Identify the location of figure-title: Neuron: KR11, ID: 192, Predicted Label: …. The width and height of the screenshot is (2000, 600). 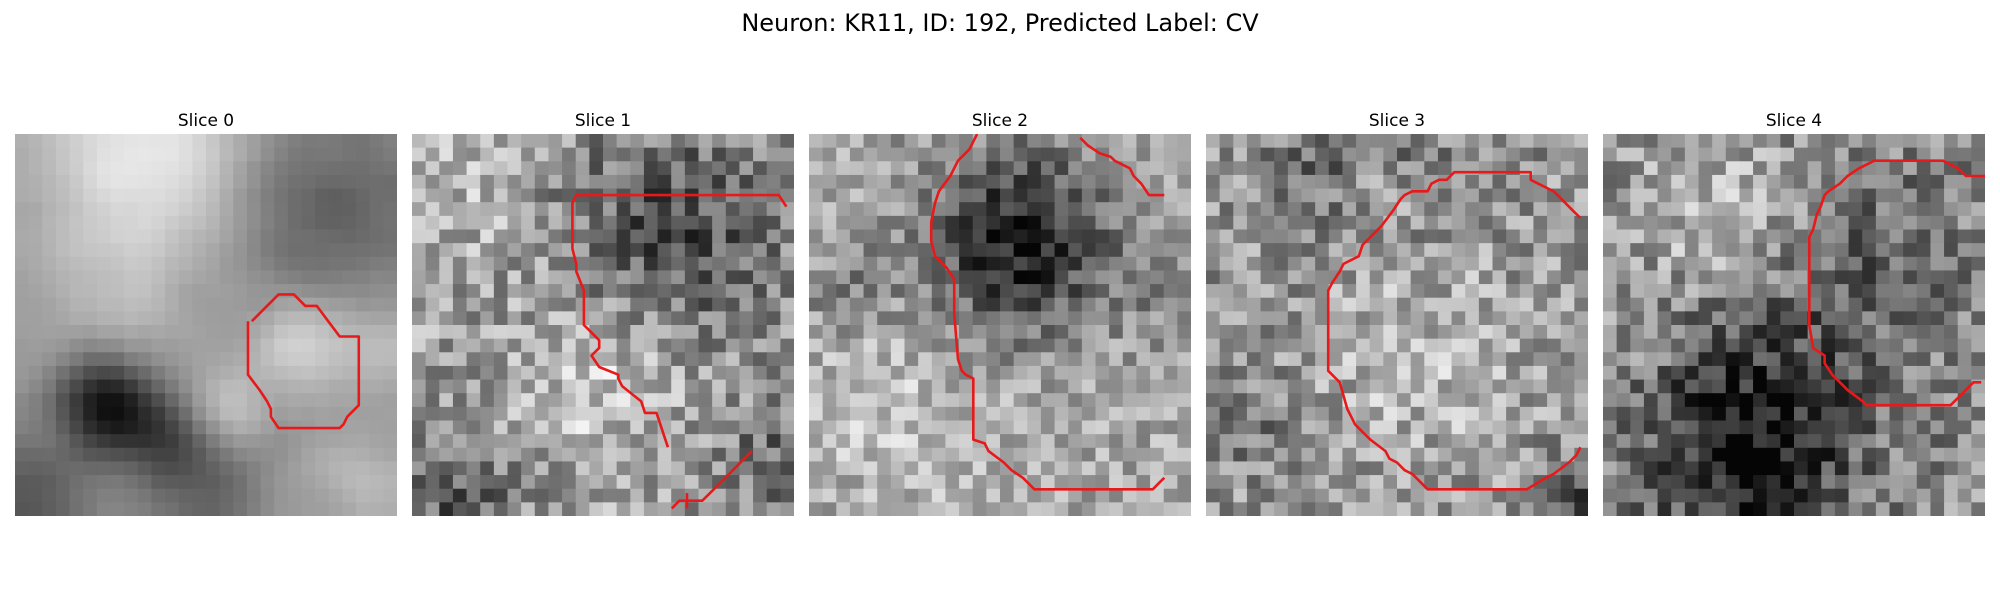
(1000, 23).